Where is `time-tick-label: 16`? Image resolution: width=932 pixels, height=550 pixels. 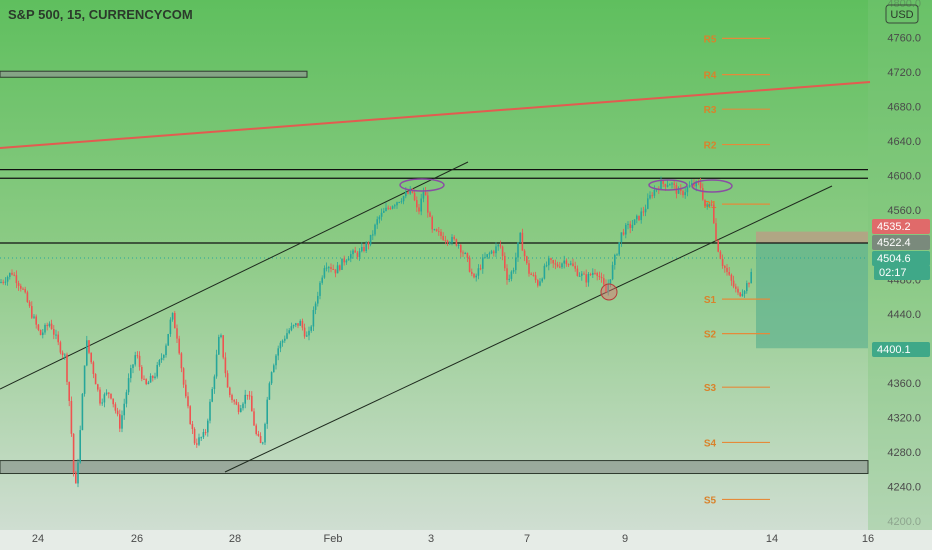
time-tick-label: 16 is located at coordinates (868, 539).